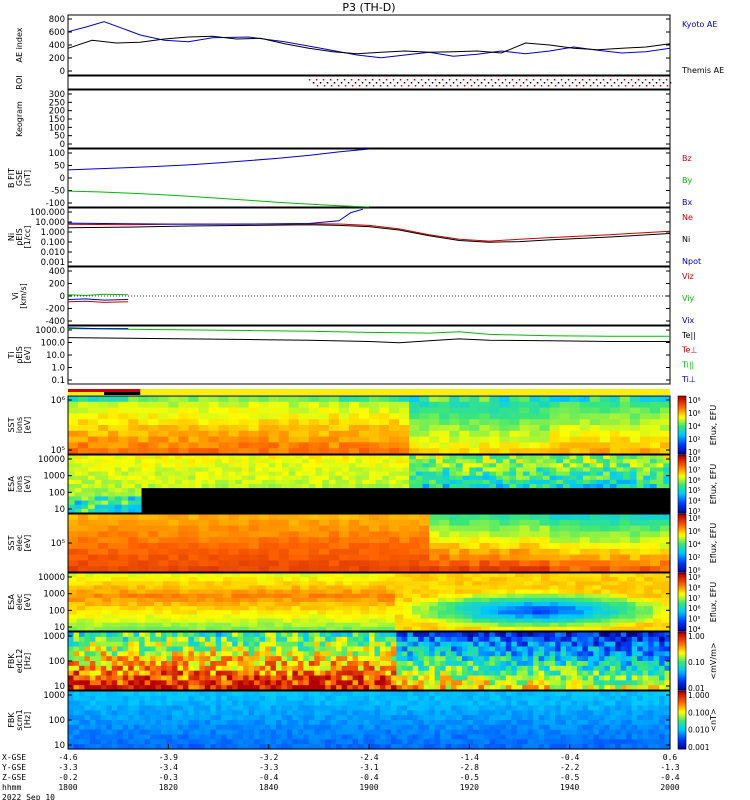 This screenshot has width=750, height=800. Describe the element at coordinates (368, 7) in the screenshot. I see `page-title: P3 (TH-D)` at that location.